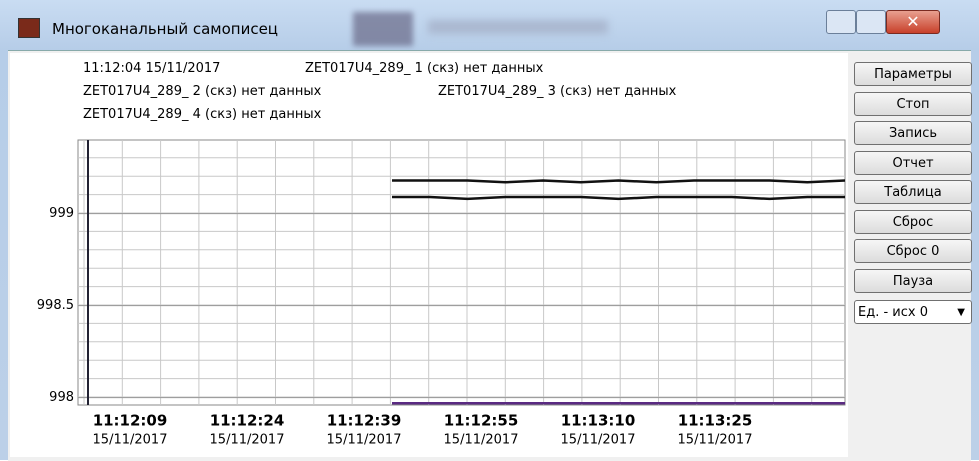 The width and height of the screenshot is (979, 461). Describe the element at coordinates (913, 133) in the screenshot. I see `button: Запись` at that location.